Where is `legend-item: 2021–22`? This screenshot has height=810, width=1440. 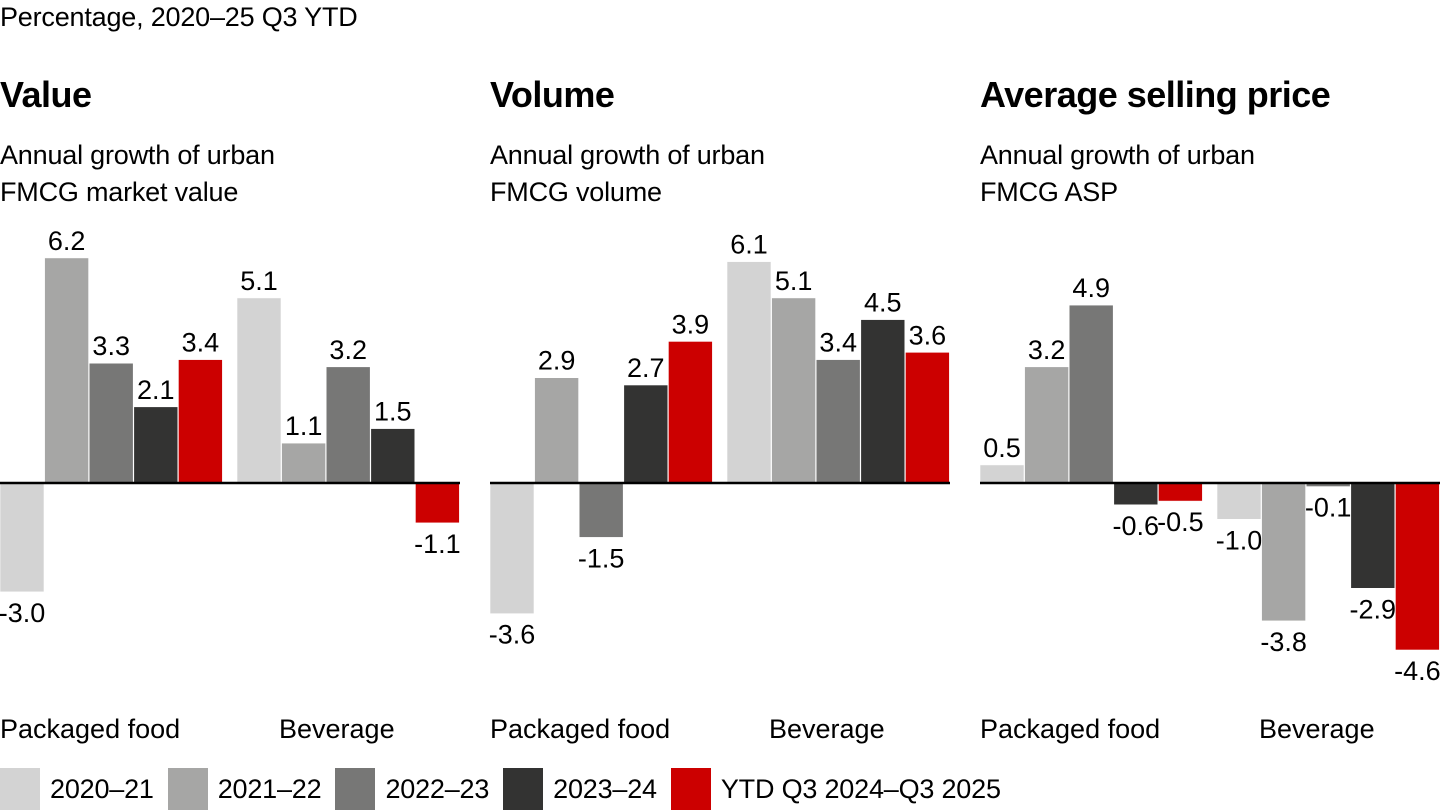
legend-item: 2021–22 is located at coordinates (244, 789).